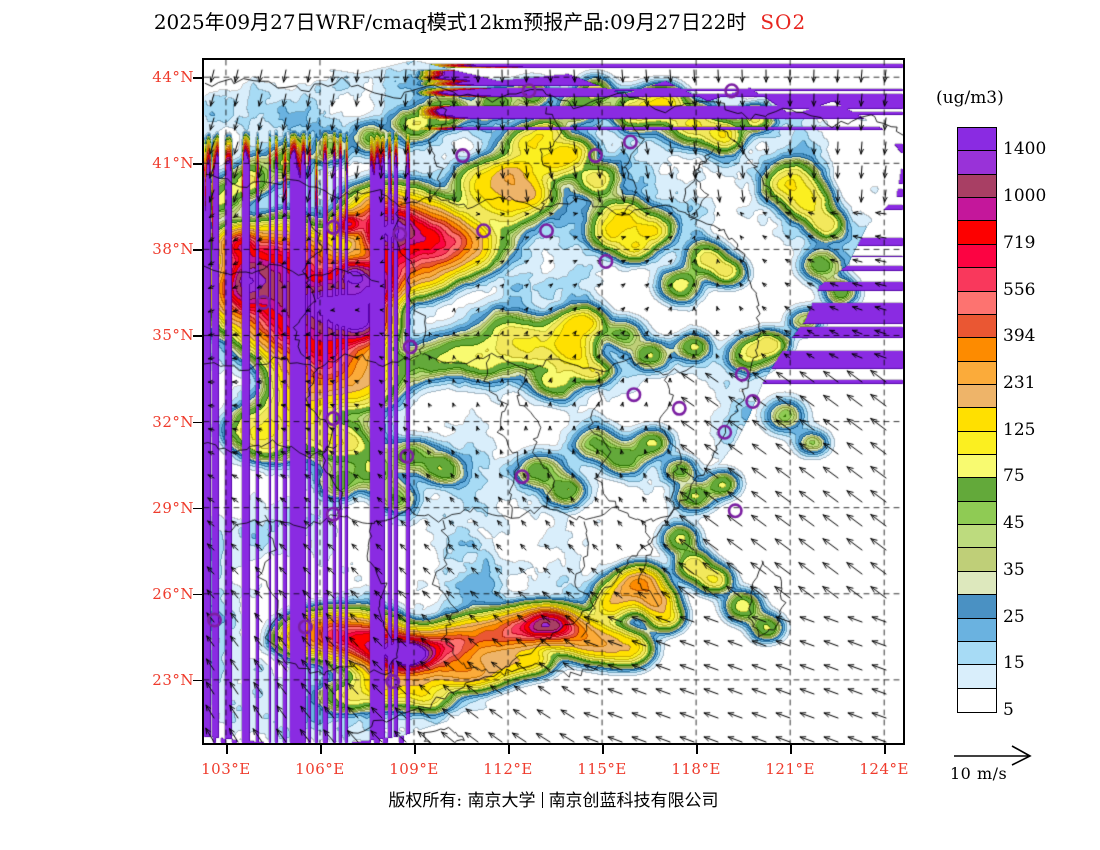  I want to click on lon-tick-label: 103°E, so click(226, 769).